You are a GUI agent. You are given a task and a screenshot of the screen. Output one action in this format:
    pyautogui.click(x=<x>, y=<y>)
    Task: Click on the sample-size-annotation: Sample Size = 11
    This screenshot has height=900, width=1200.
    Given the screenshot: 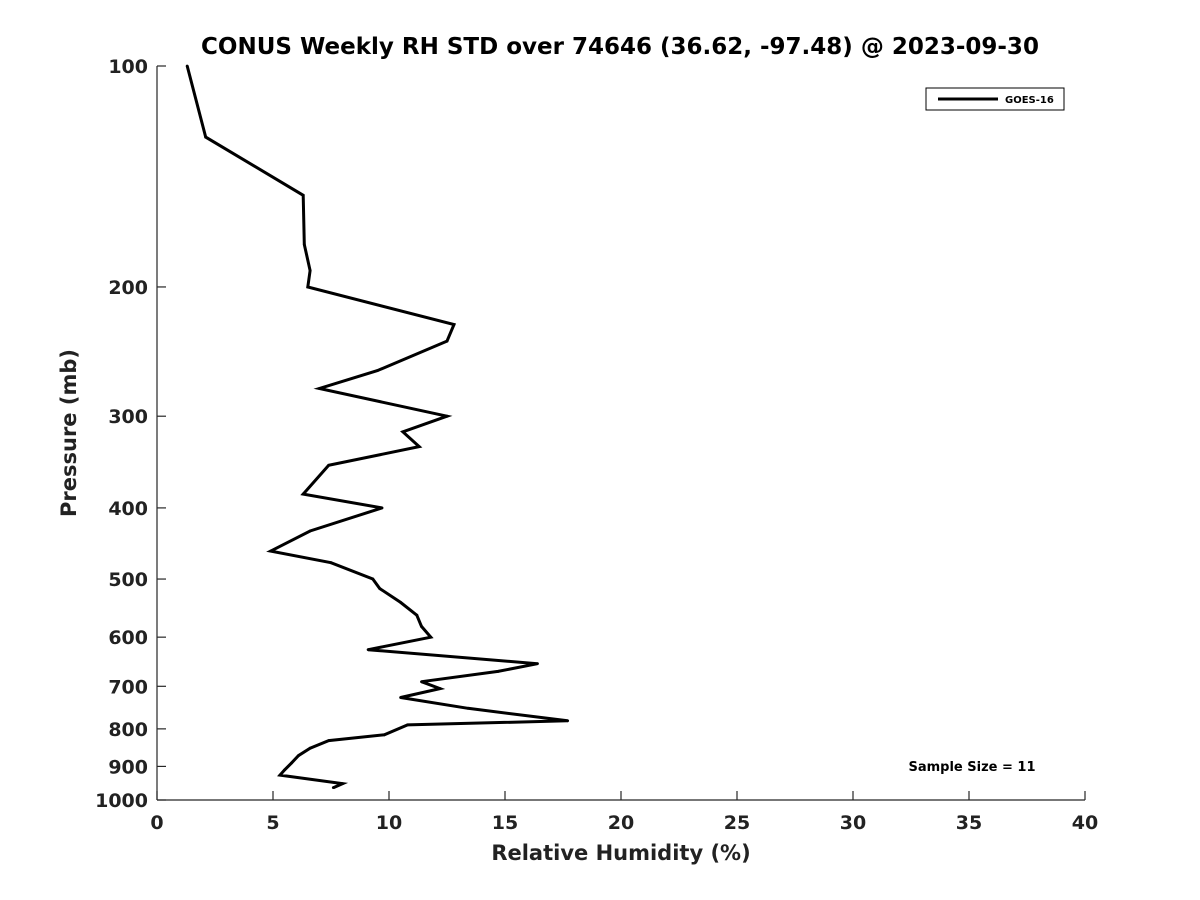 What is the action you would take?
    pyautogui.click(x=971, y=767)
    